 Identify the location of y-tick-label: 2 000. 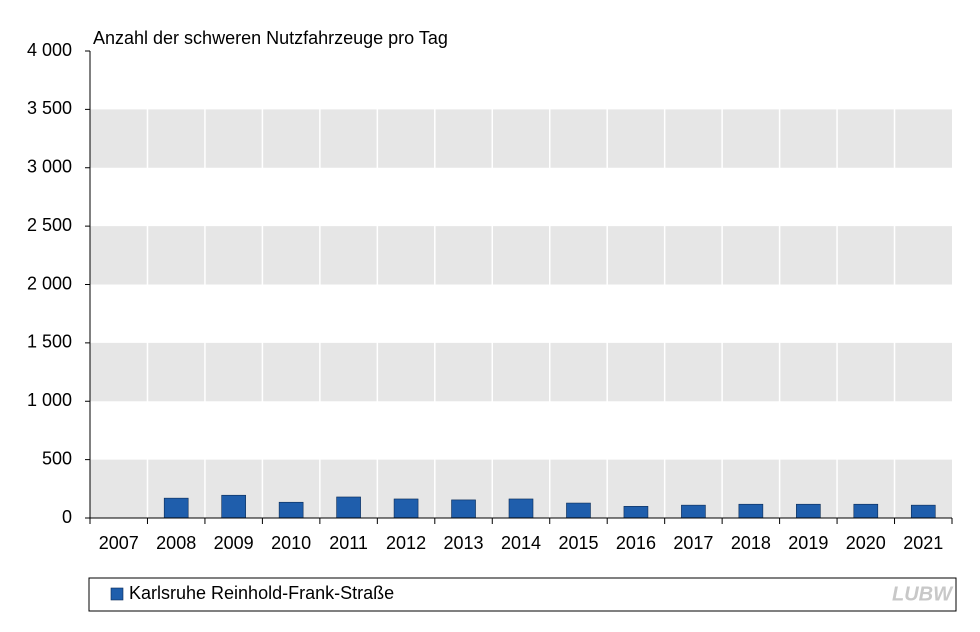
(49, 283).